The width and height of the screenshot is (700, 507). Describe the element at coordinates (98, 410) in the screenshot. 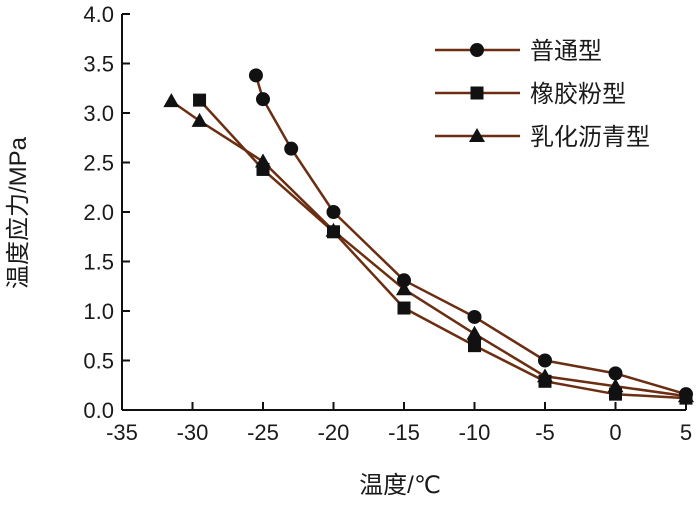

I see `y-tick-label: 0.0` at that location.